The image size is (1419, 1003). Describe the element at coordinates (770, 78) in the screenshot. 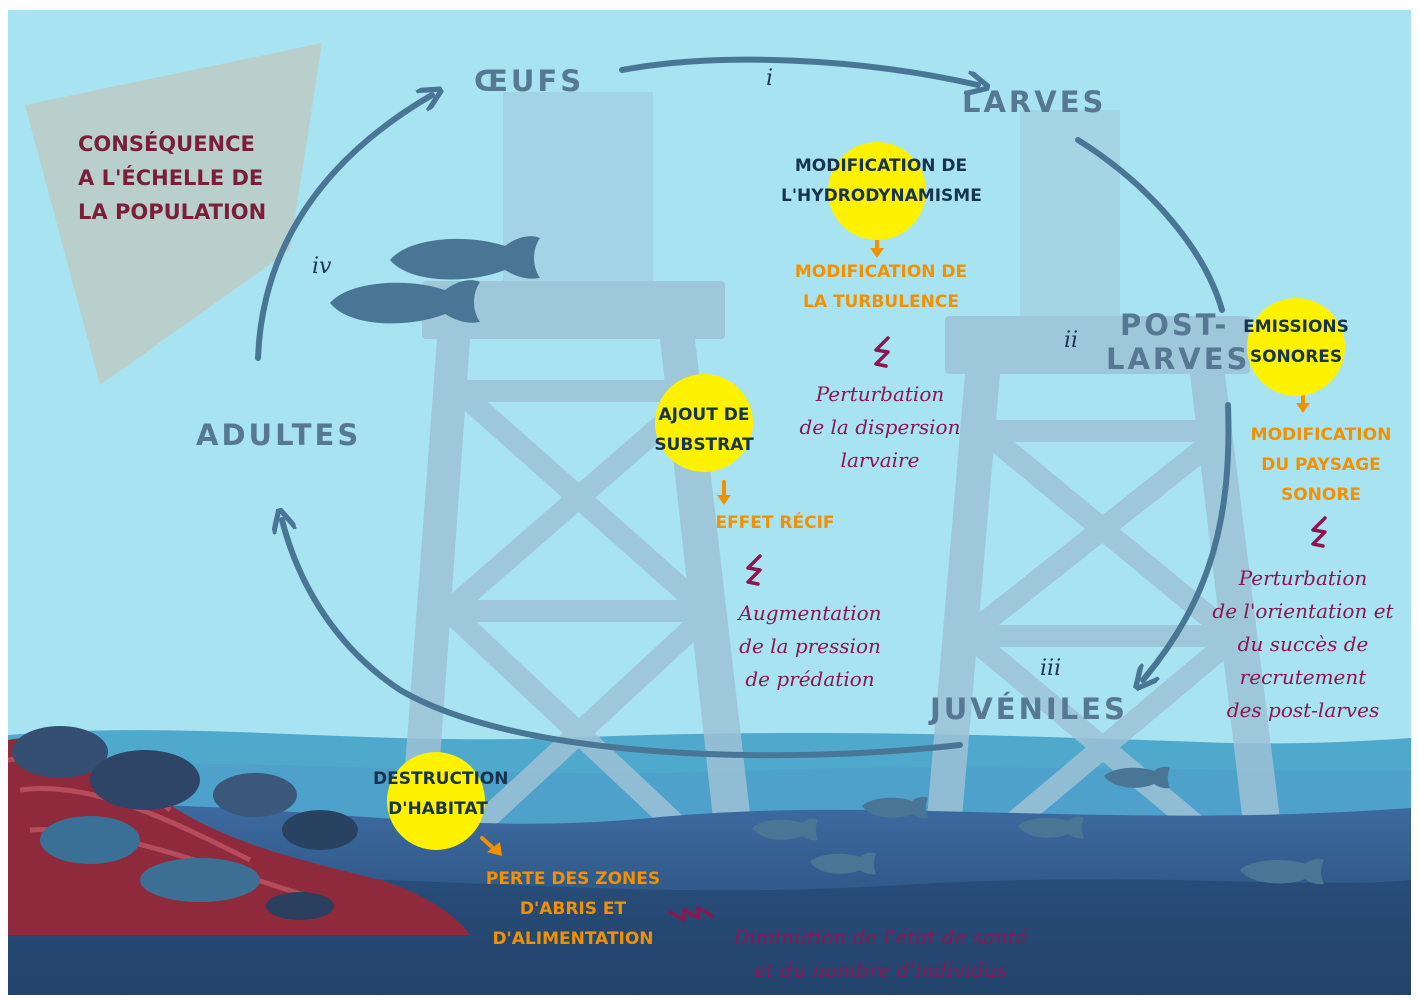

I see `roman-label-i: i` at that location.